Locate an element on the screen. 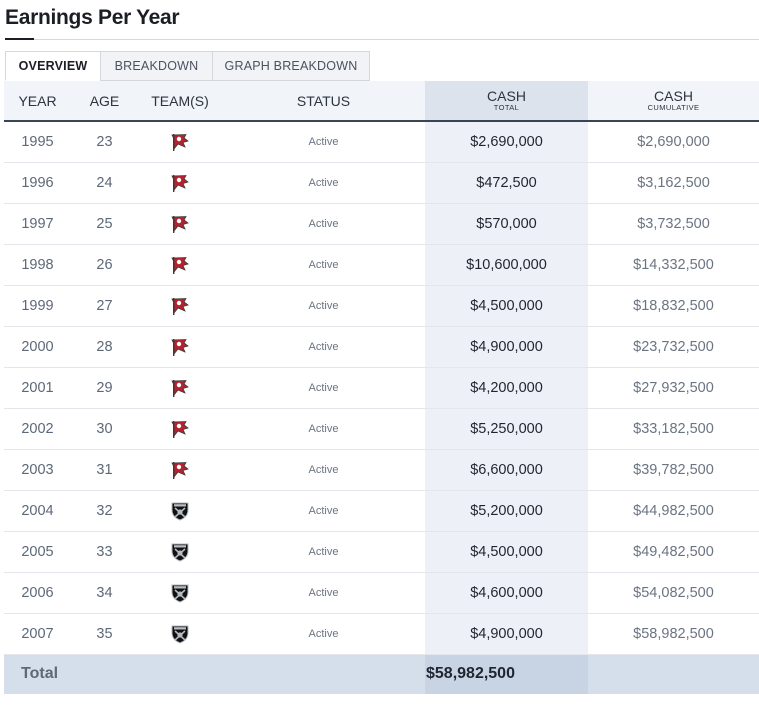  page-title: Earnings Per Year is located at coordinates (92, 17).